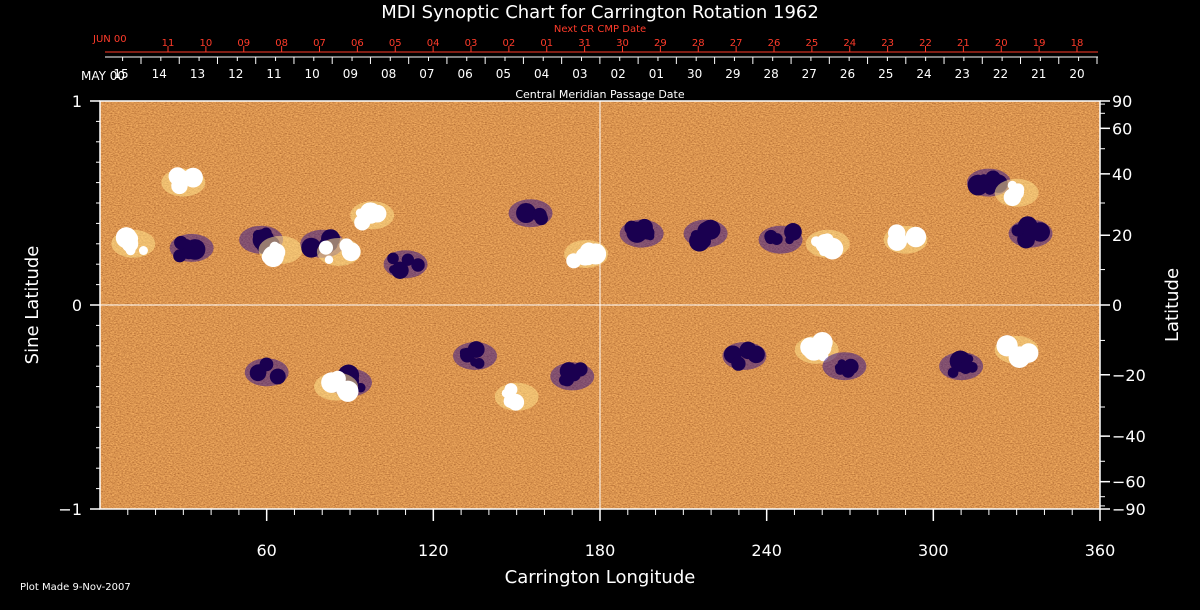 This screenshot has width=1200, height=610. I want to click on next-cmp-date-label: 10, so click(206, 43).